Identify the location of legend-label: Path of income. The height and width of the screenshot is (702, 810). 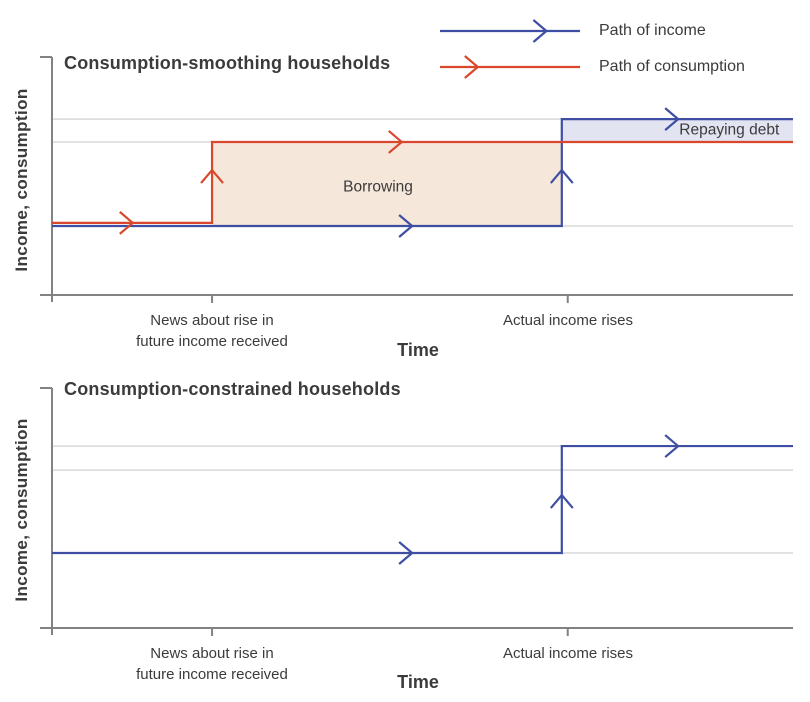
(652, 30).